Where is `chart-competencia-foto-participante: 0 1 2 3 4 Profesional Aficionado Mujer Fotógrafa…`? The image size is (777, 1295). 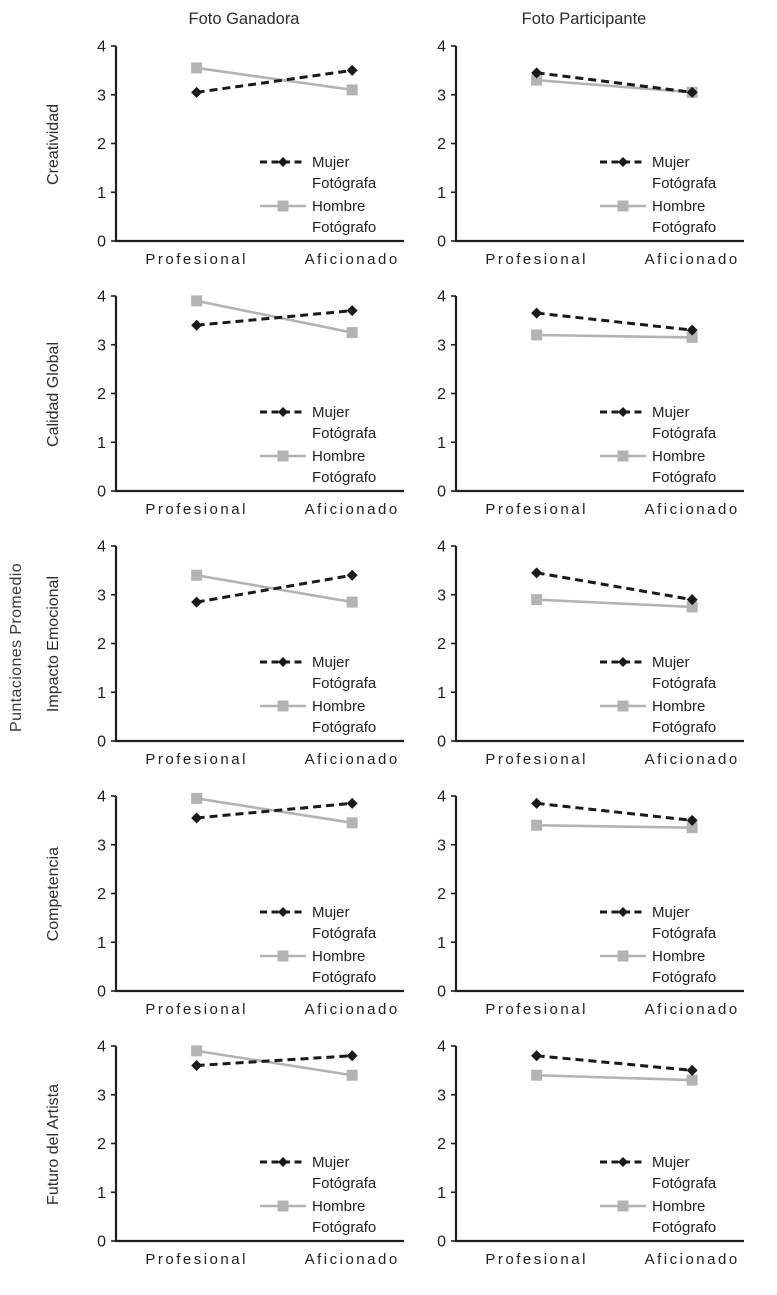 chart-competencia-foto-participante: 0 1 2 3 4 Profesional Aficionado Mujer Fotógrafa… is located at coordinates (590, 903).